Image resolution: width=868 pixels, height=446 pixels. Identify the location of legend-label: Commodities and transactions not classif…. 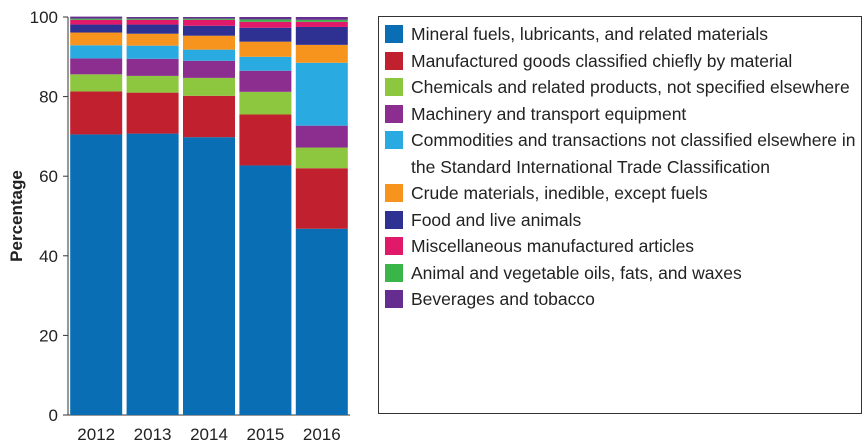
(633, 153).